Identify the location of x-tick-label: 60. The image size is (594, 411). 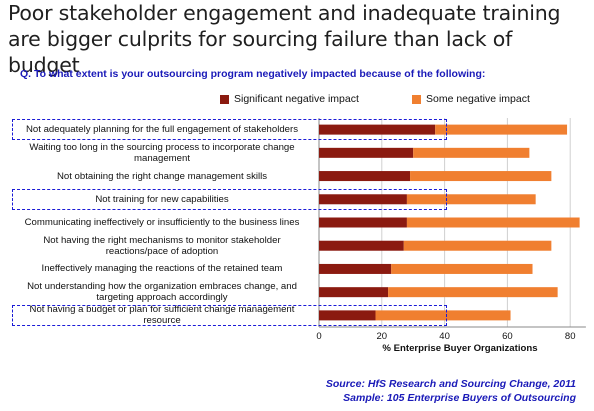
(507, 336).